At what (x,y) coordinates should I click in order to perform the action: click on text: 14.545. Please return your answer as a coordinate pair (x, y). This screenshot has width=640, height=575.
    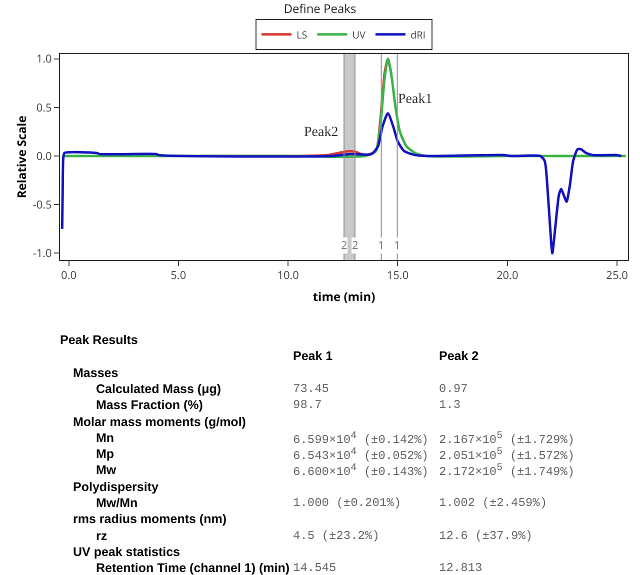
    Looking at the image, I should click on (314, 568).